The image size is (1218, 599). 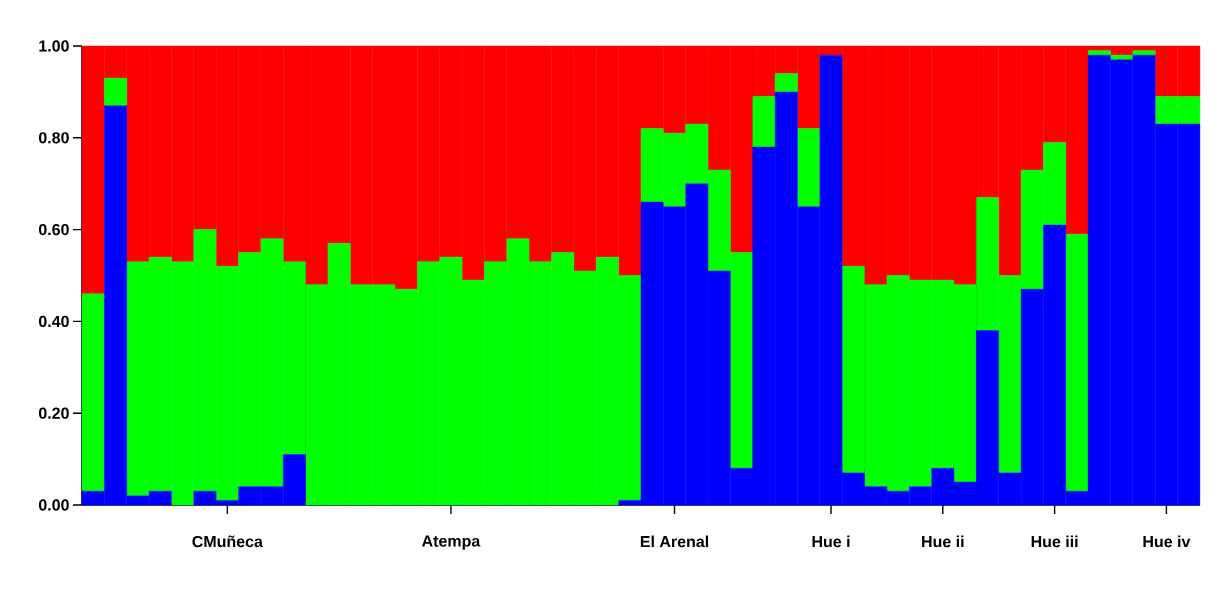 I want to click on y-tick-label: 0.20, so click(x=53, y=413).